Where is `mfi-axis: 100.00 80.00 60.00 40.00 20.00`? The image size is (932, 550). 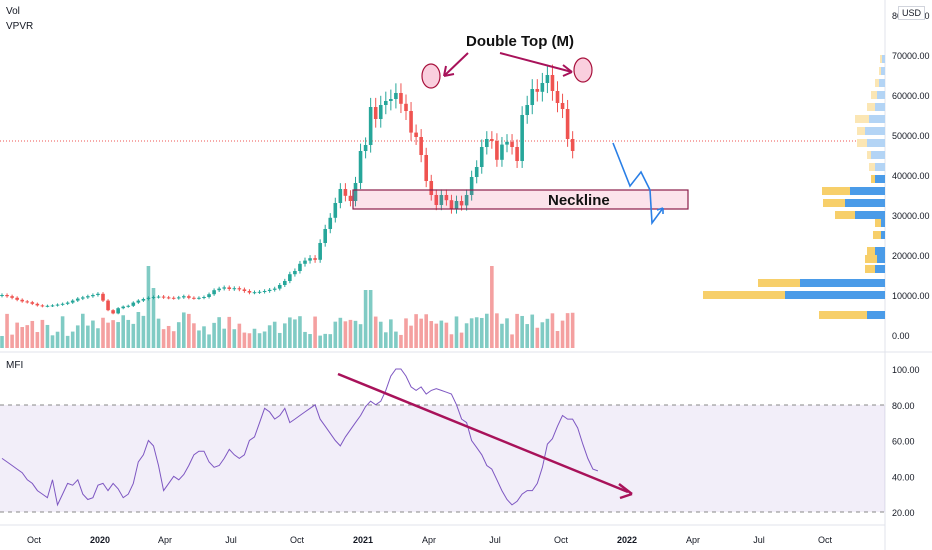
mfi-axis: 100.00 80.00 60.00 40.00 20.00 is located at coordinates (906, 441).